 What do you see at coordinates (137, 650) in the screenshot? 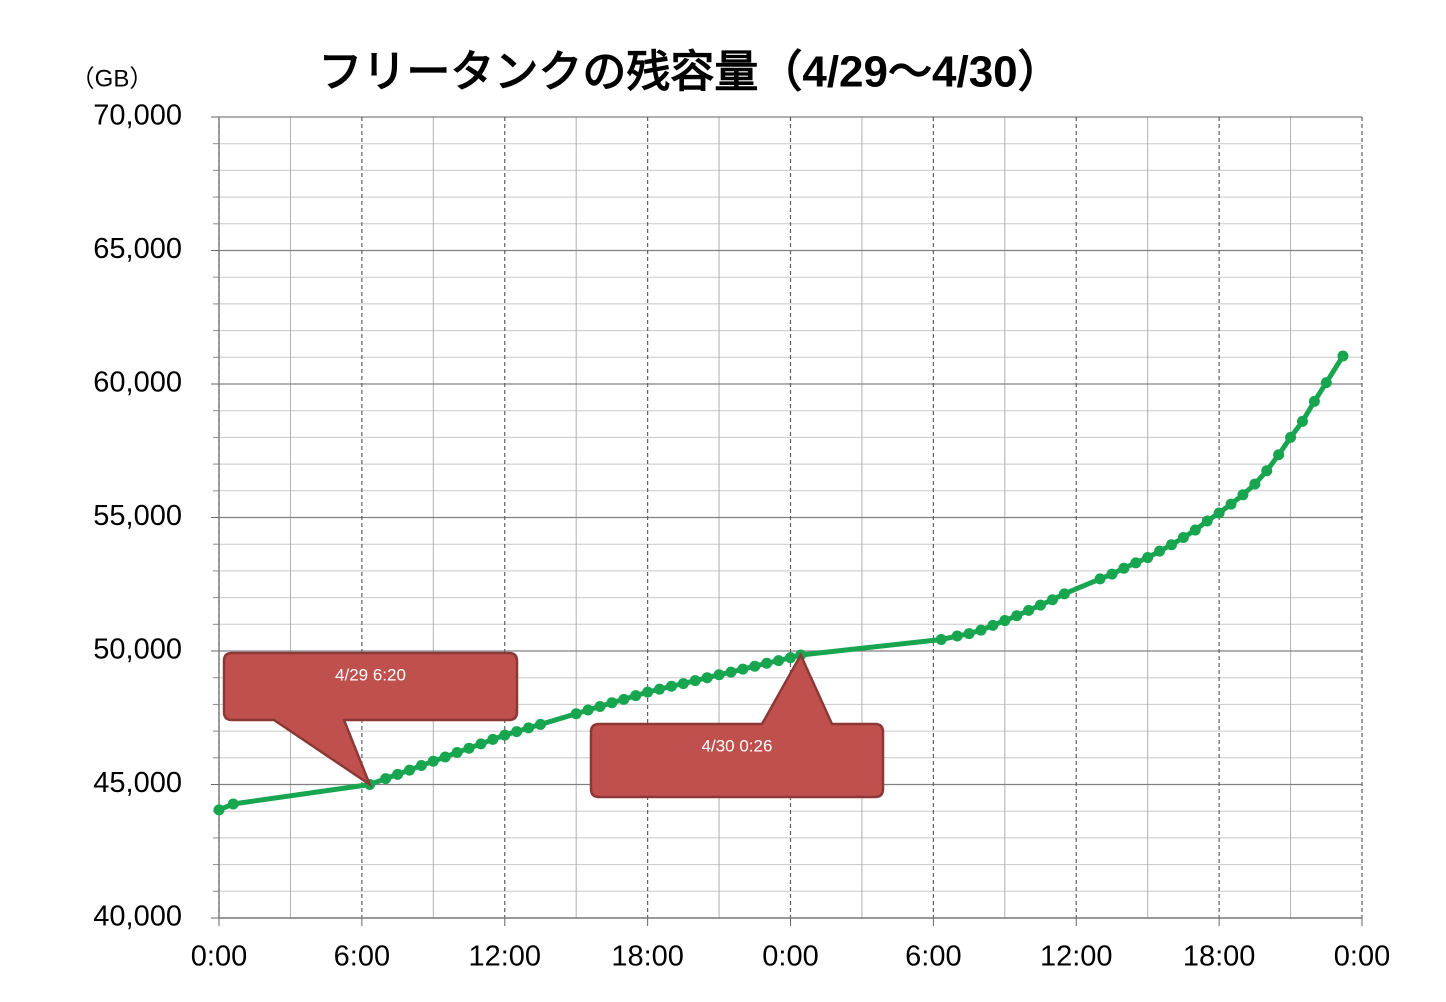
I see `y-tick-label: 50,000` at bounding box center [137, 650].